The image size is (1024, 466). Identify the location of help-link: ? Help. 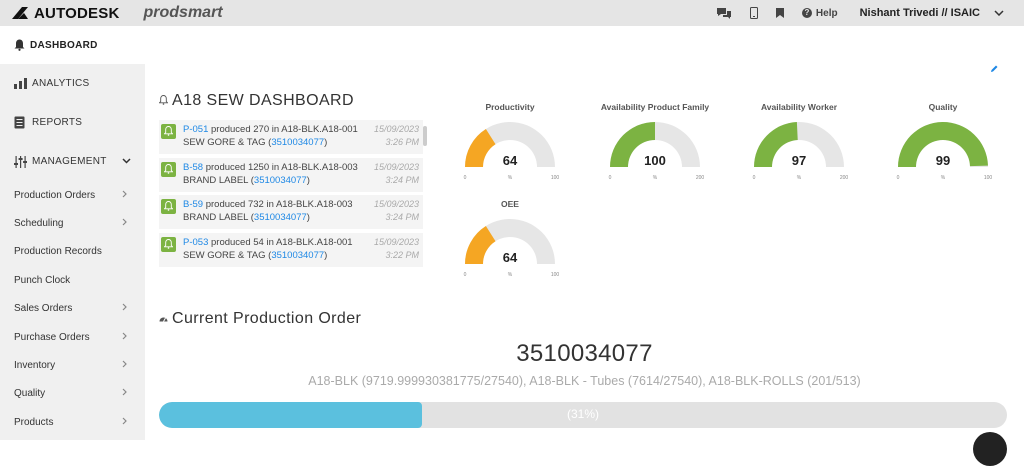
(819, 13).